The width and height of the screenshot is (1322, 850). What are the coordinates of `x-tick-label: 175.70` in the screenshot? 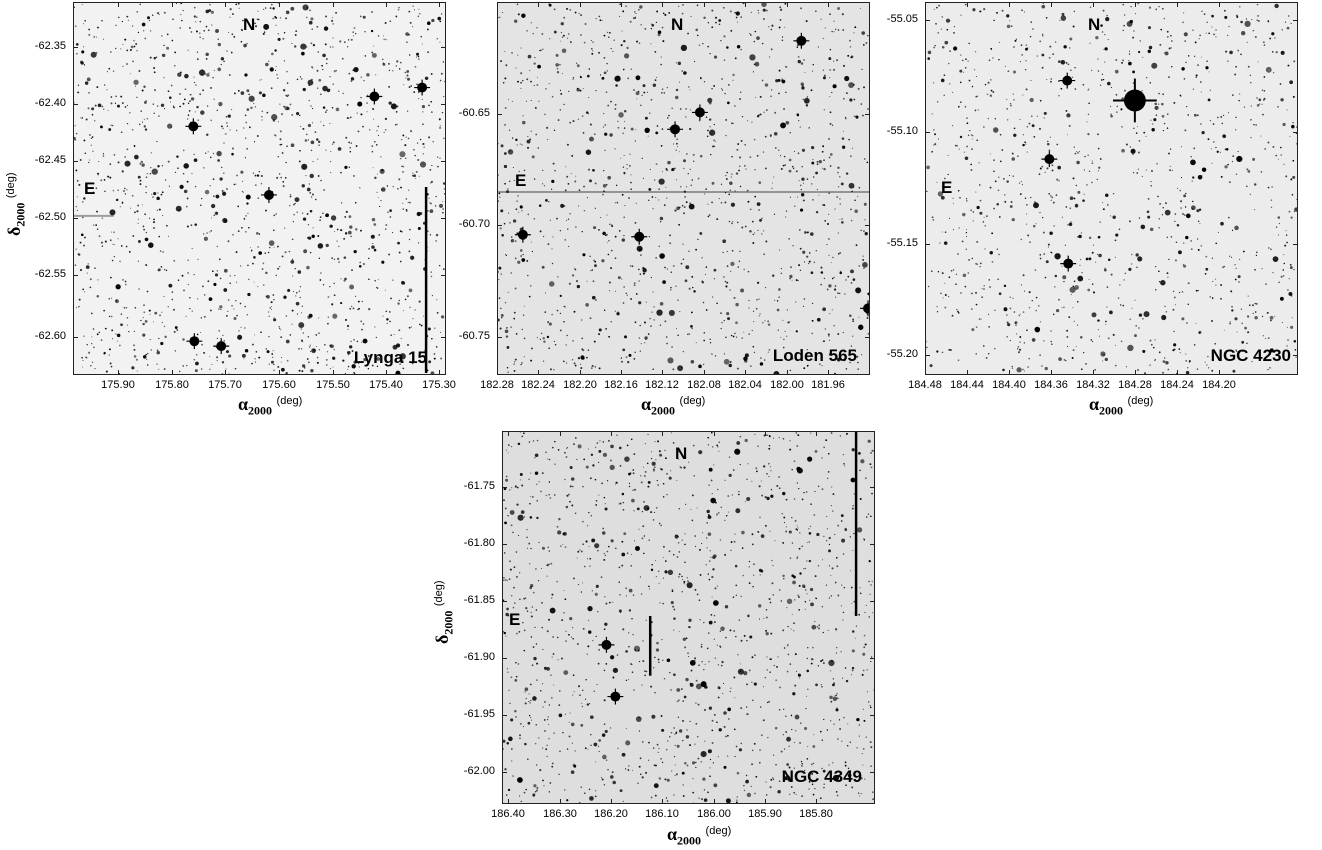 It's located at (225, 385).